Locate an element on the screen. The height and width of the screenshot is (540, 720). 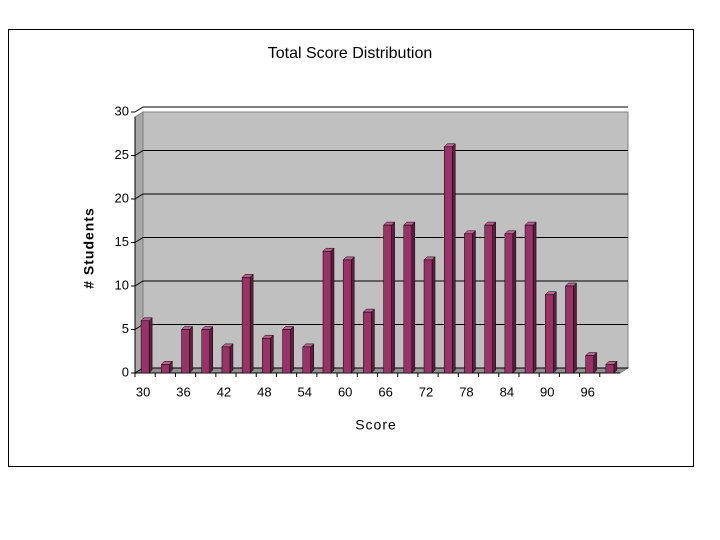
x-axis-title: Score is located at coordinates (376, 425).